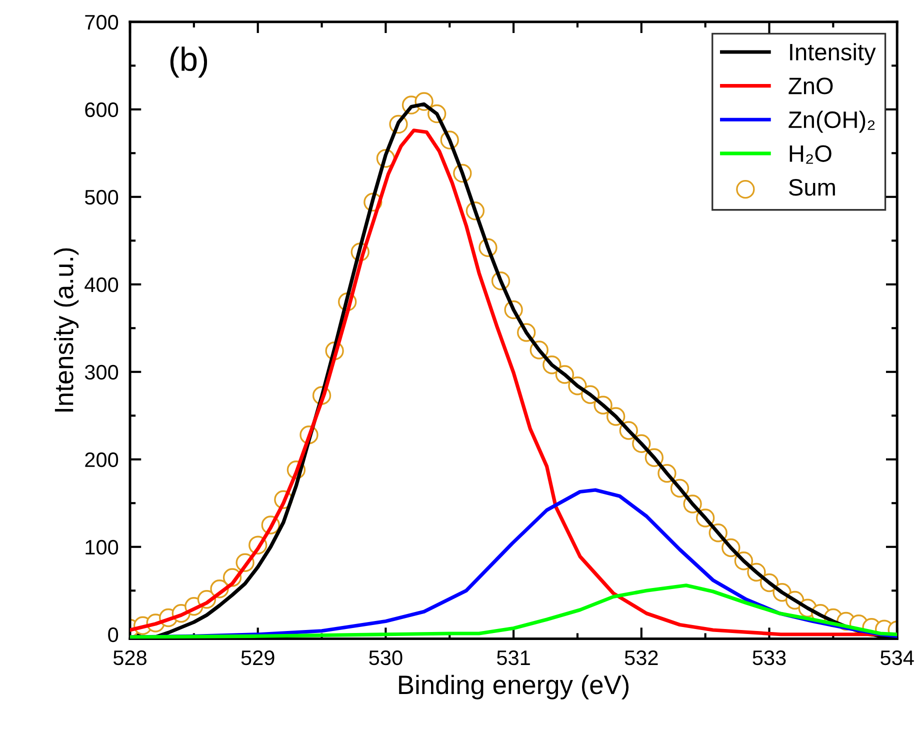 Image resolution: width=922 pixels, height=730 pixels. Describe the element at coordinates (514, 687) in the screenshot. I see `x-axis-title: Binding energy (eV)` at that location.